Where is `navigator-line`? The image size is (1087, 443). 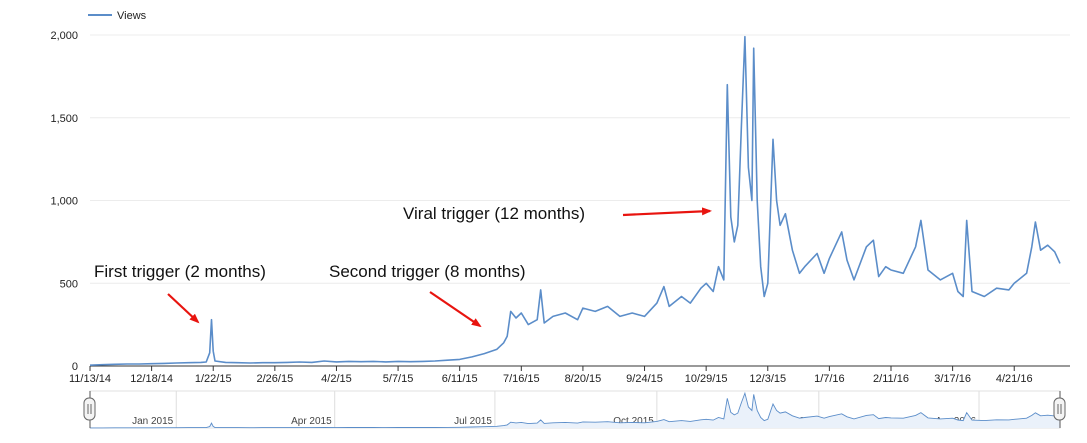 navigator-line is located at coordinates (575, 410).